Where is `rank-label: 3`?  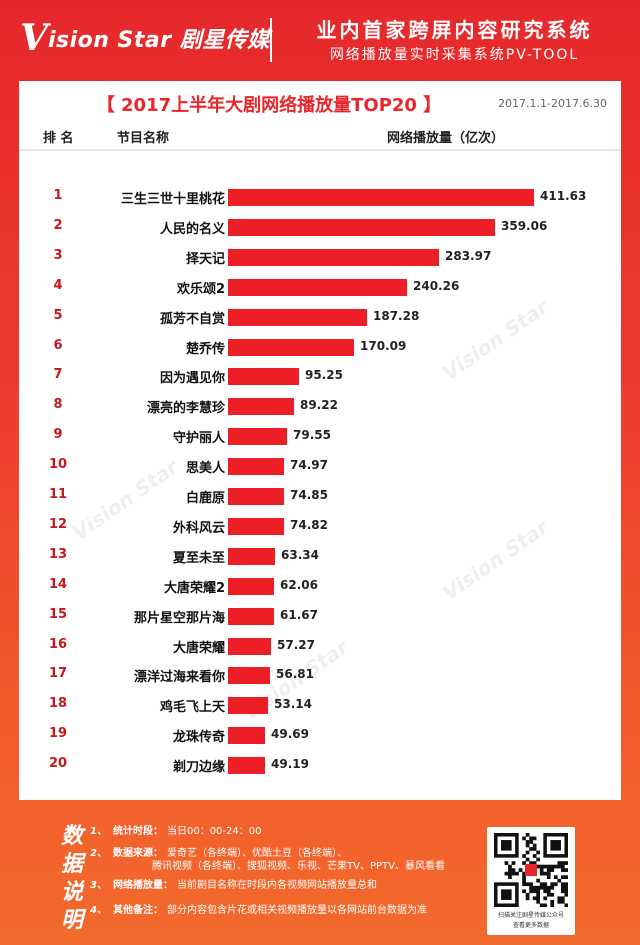 rank-label: 3 is located at coordinates (58, 255).